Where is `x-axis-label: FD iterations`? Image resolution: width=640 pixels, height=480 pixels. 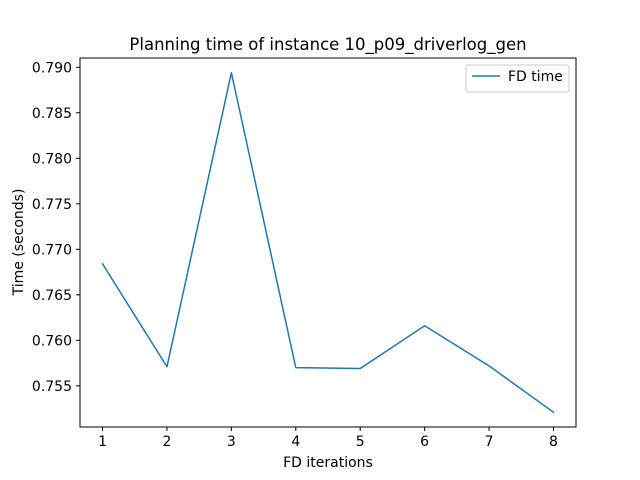
x-axis-label: FD iterations is located at coordinates (328, 463).